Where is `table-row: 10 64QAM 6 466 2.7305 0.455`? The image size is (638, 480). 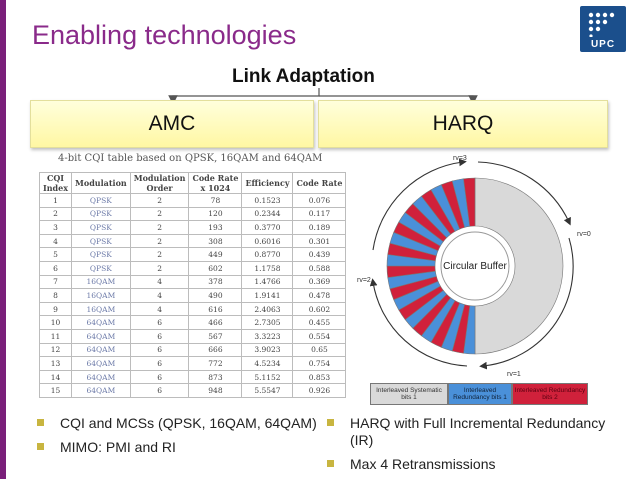 table-row: 10 64QAM 6 466 2.7305 0.455 is located at coordinates (192, 322).